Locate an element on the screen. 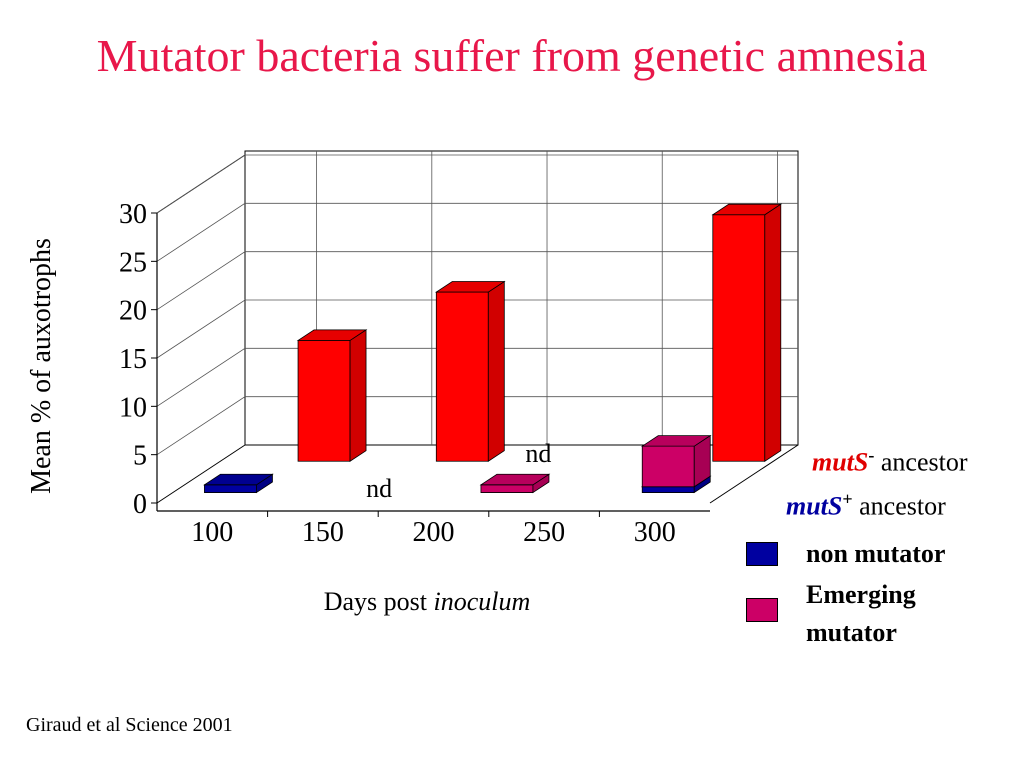 Image resolution: width=1024 pixels, height=768 pixels. legend-swatch-non-mutator is located at coordinates (762, 554).